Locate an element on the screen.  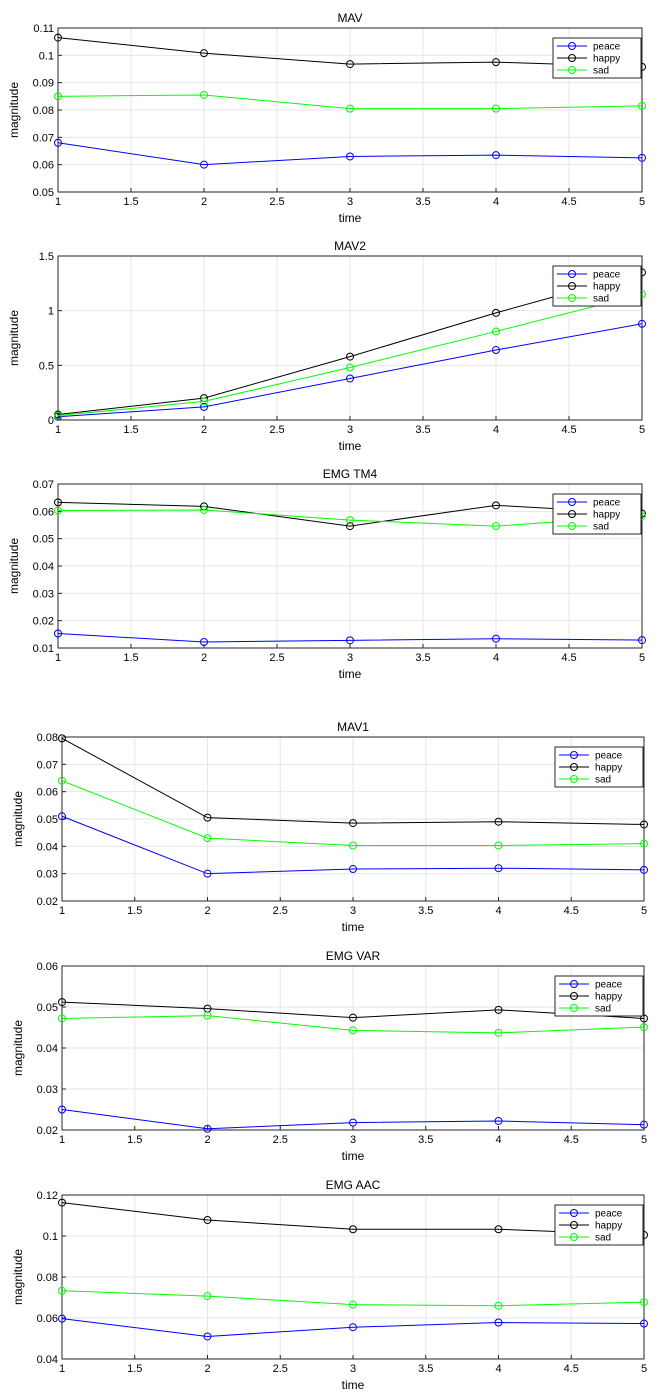
chart-title: MAV1 is located at coordinates (353, 727).